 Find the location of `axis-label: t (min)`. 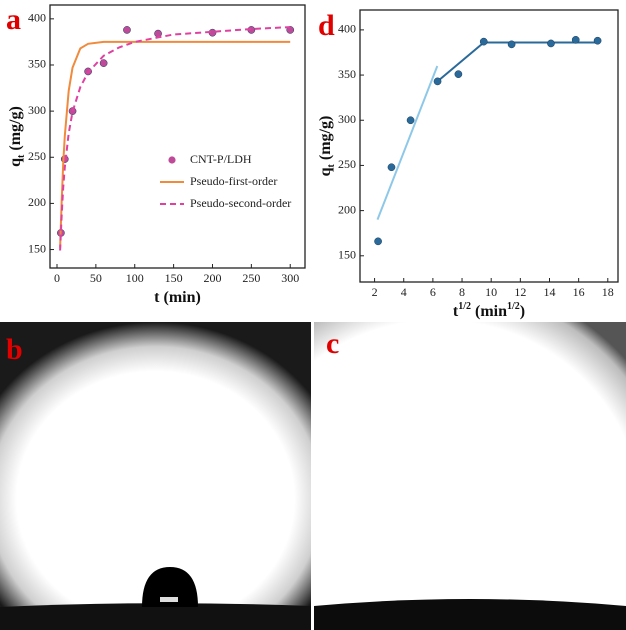

axis-label: t (min) is located at coordinates (177, 297).